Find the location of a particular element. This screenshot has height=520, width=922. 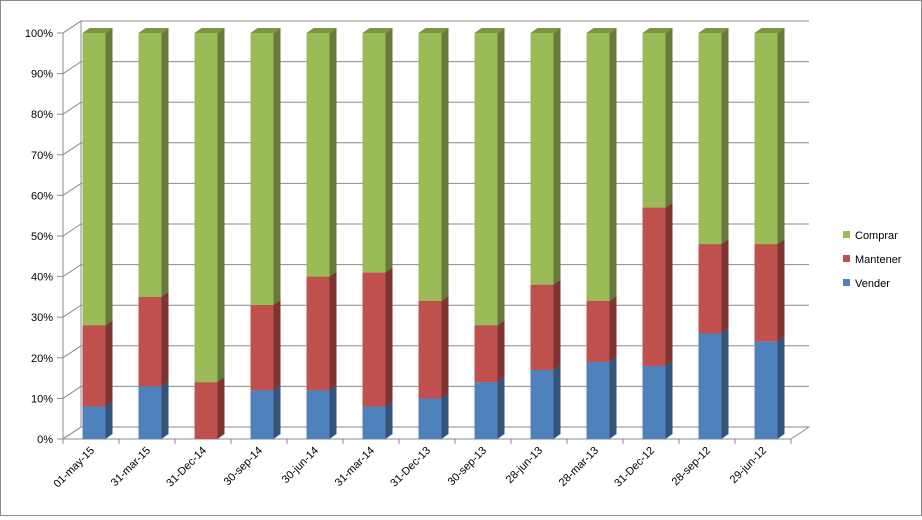

y-axis-tick-labels: 0% 10% 20% 30% 40% 50% 60% 70% 80% 90% 100% is located at coordinates (39, 237).